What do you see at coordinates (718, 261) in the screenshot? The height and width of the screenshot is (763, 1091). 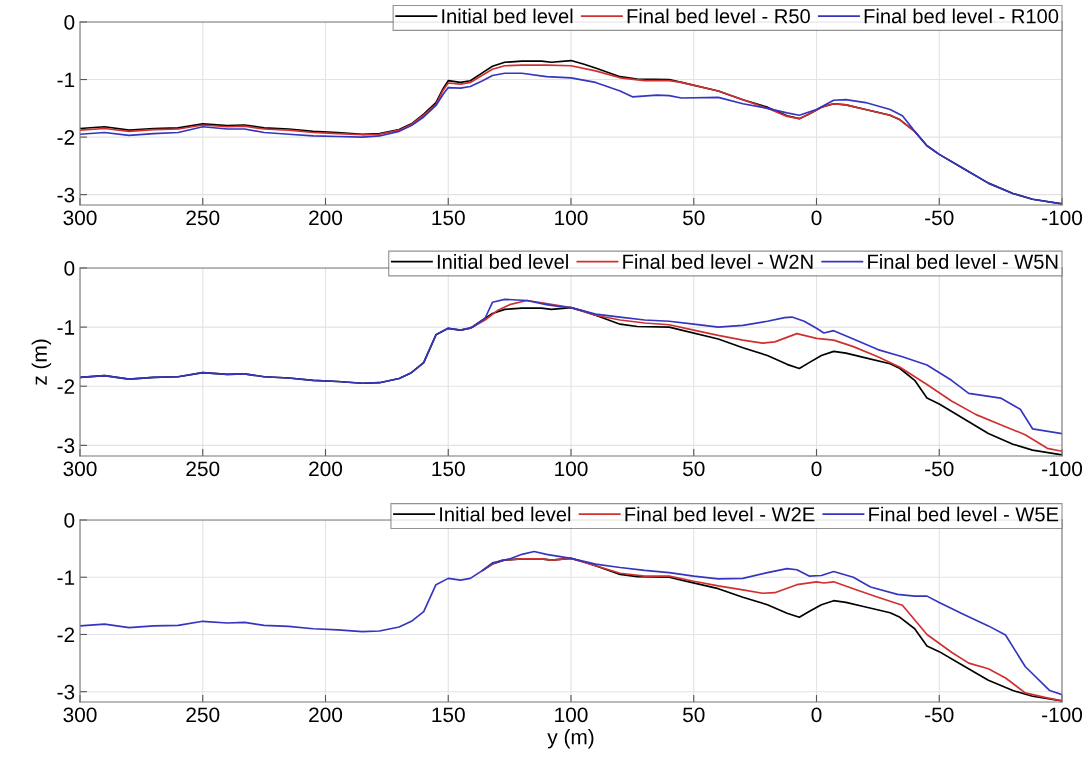 I see `legend-label: Final bed level - W2N` at bounding box center [718, 261].